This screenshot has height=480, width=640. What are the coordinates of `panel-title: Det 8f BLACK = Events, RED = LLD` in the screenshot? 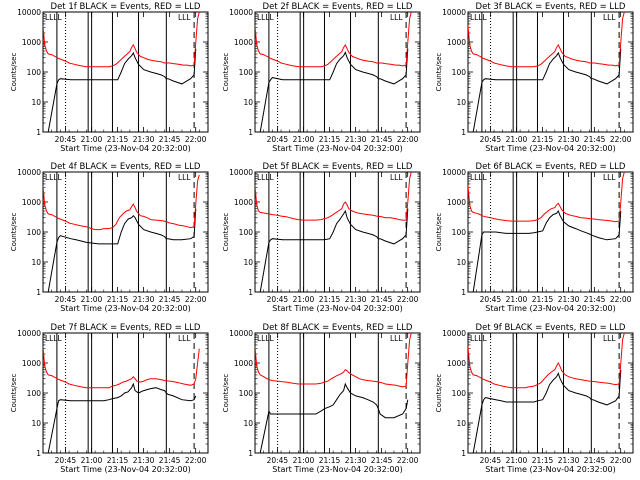 It's located at (338, 328).